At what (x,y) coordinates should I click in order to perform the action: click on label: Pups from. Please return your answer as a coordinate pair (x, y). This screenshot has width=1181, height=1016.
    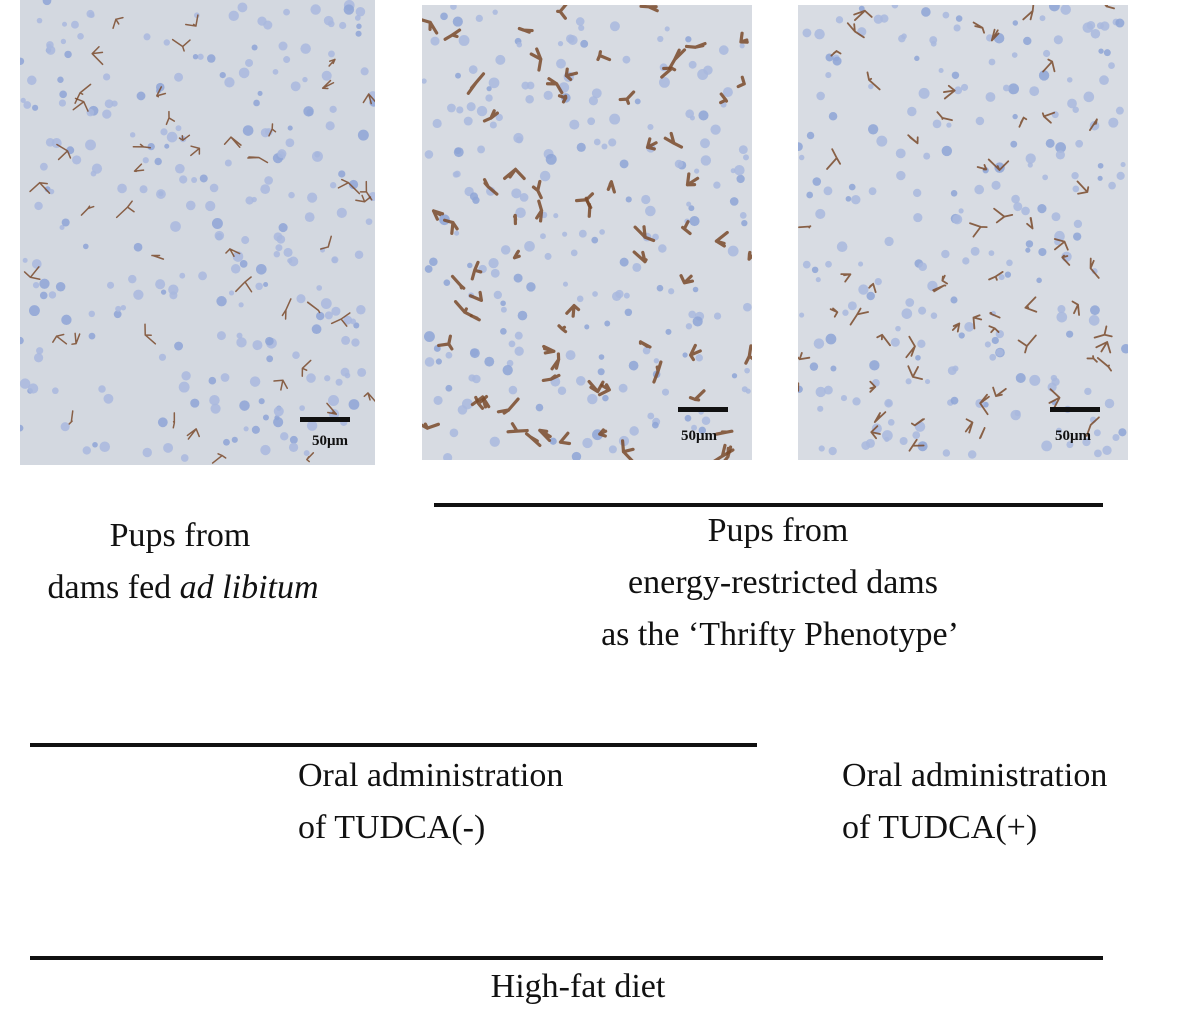
    Looking at the image, I should click on (778, 530).